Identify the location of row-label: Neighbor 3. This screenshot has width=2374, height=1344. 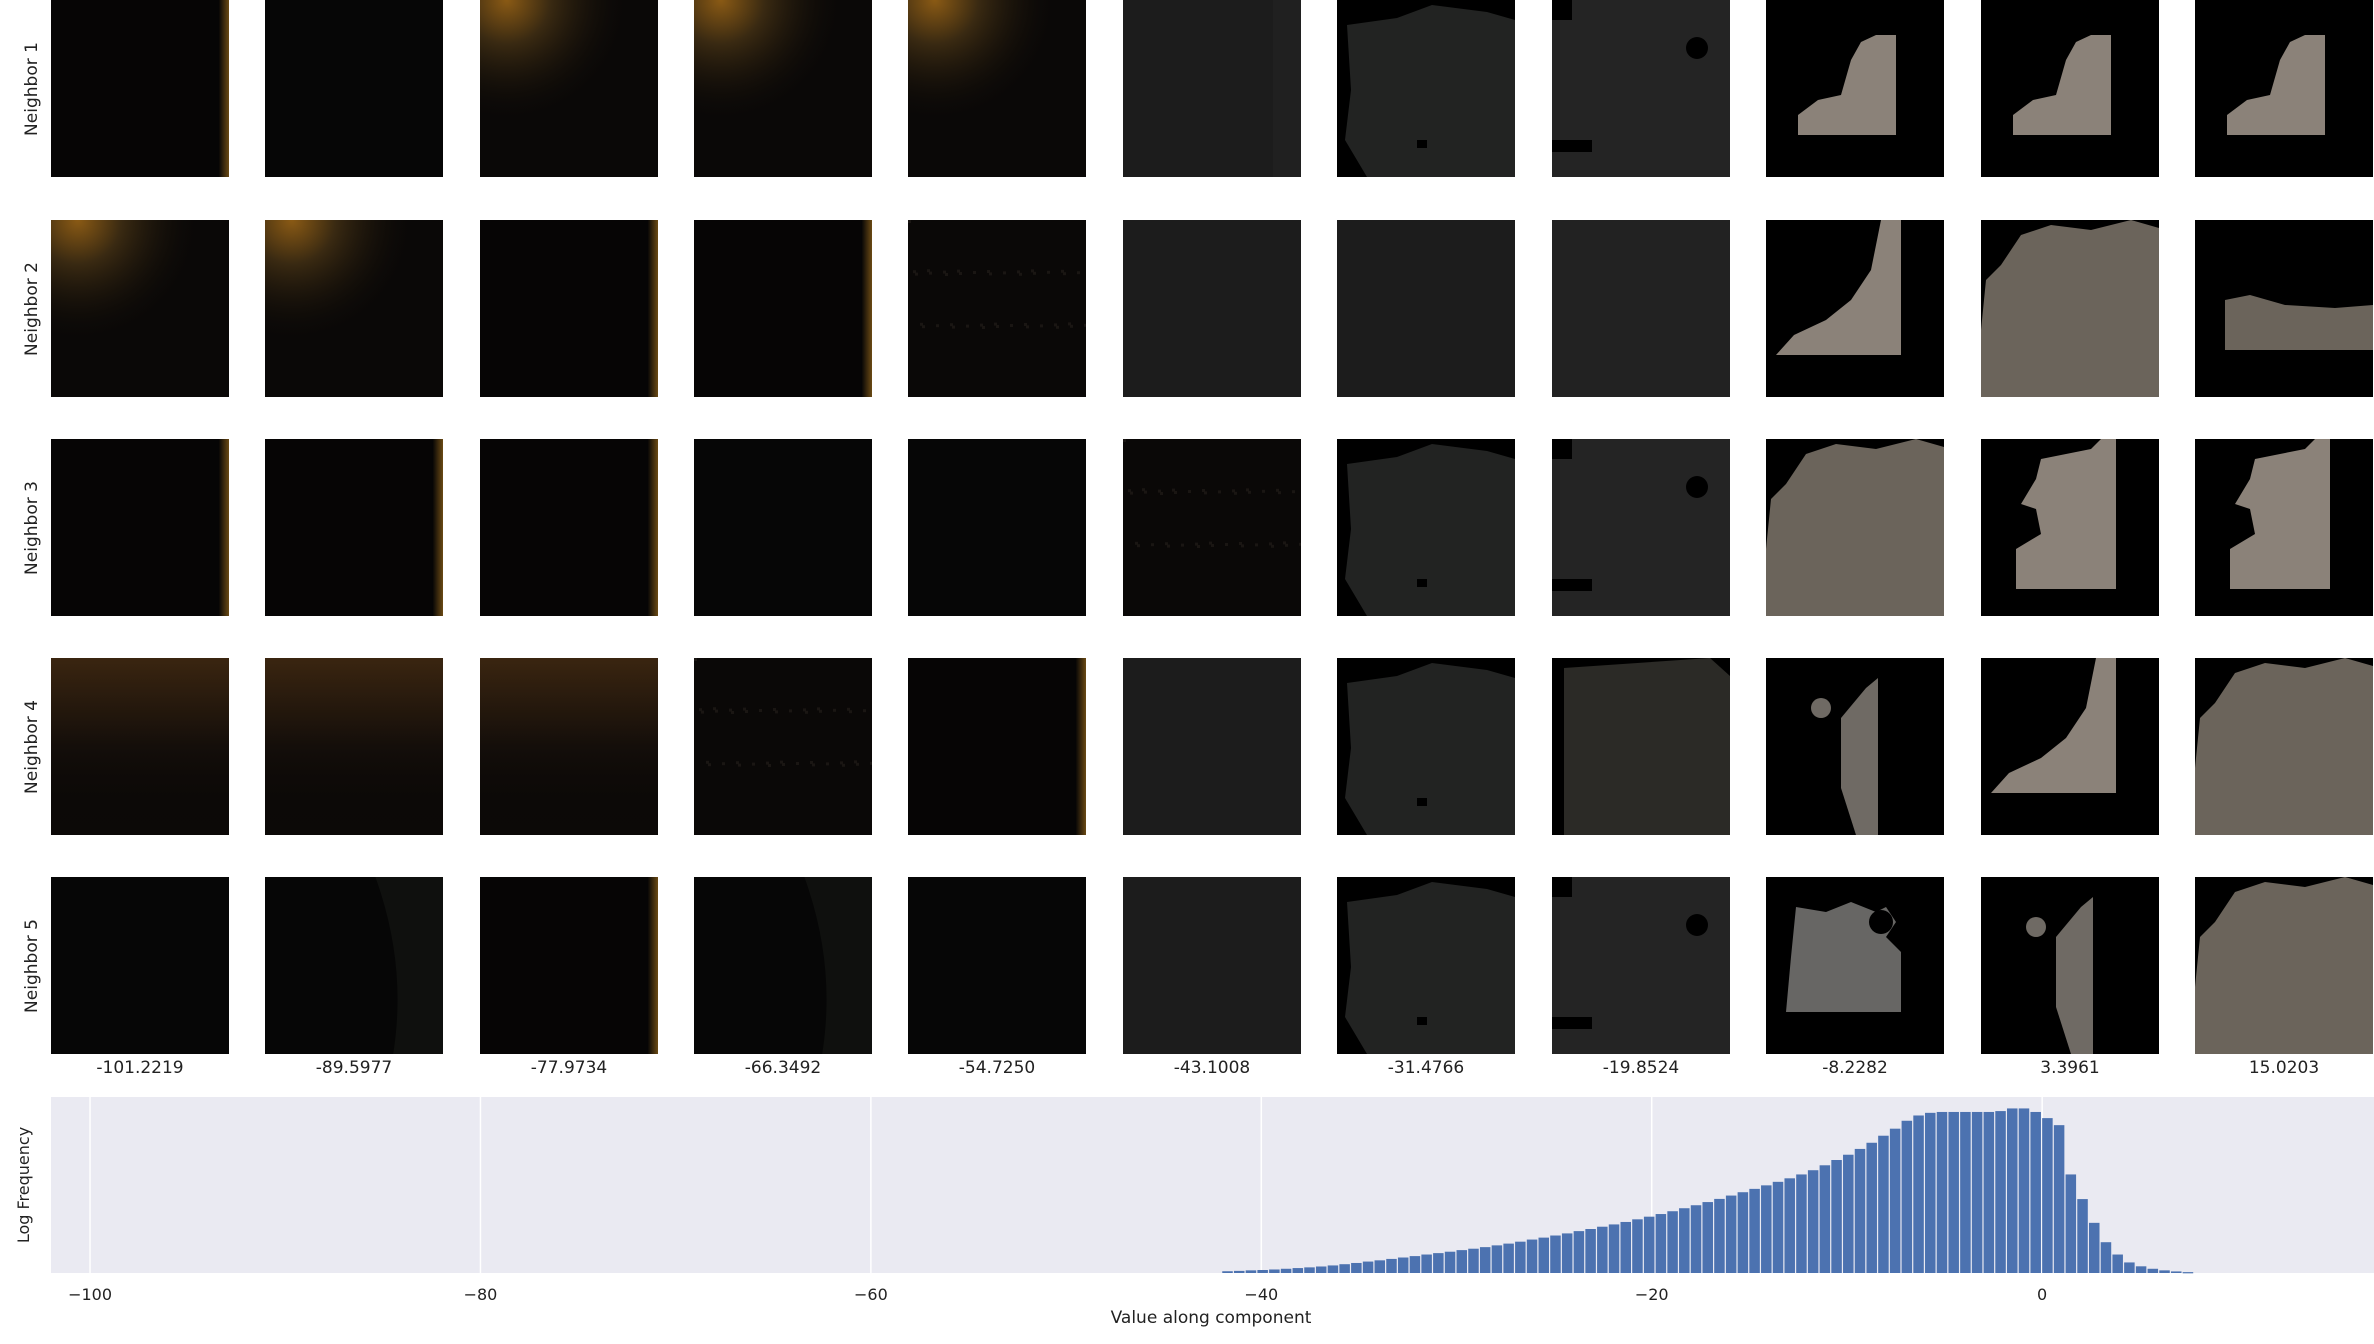
(32, 527).